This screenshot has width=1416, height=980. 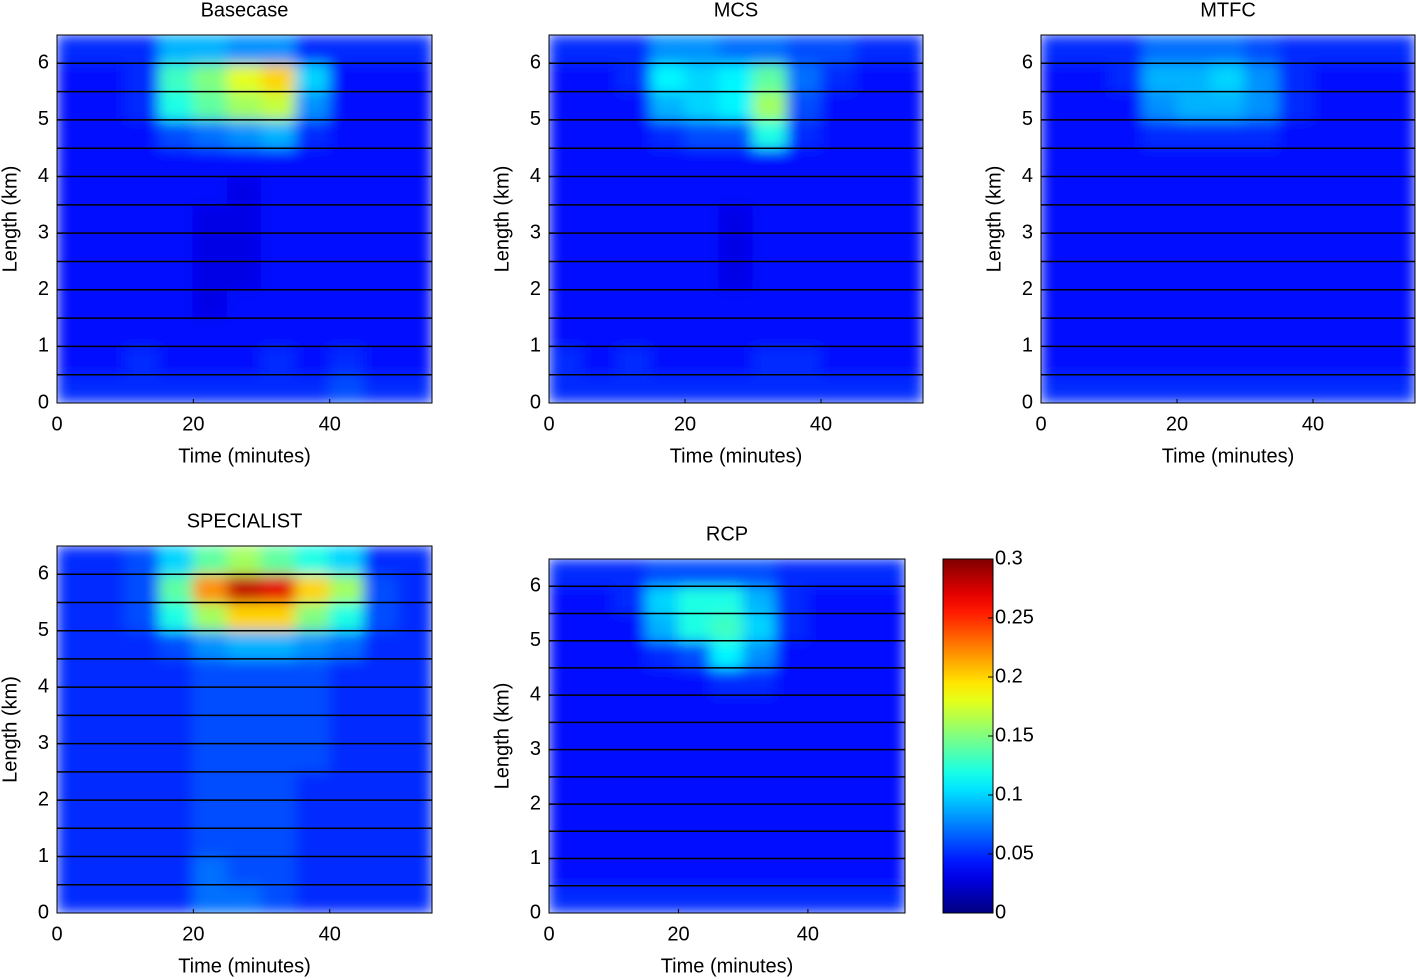 I want to click on y-tick-label: 1, so click(x=535, y=346).